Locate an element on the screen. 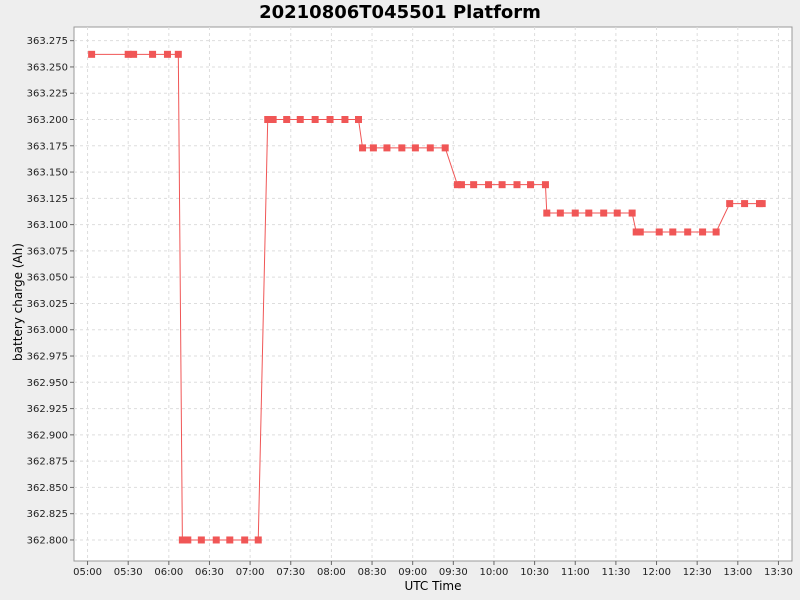 This screenshot has width=800, height=600. y-tick-label: 363.100 is located at coordinates (47, 225).